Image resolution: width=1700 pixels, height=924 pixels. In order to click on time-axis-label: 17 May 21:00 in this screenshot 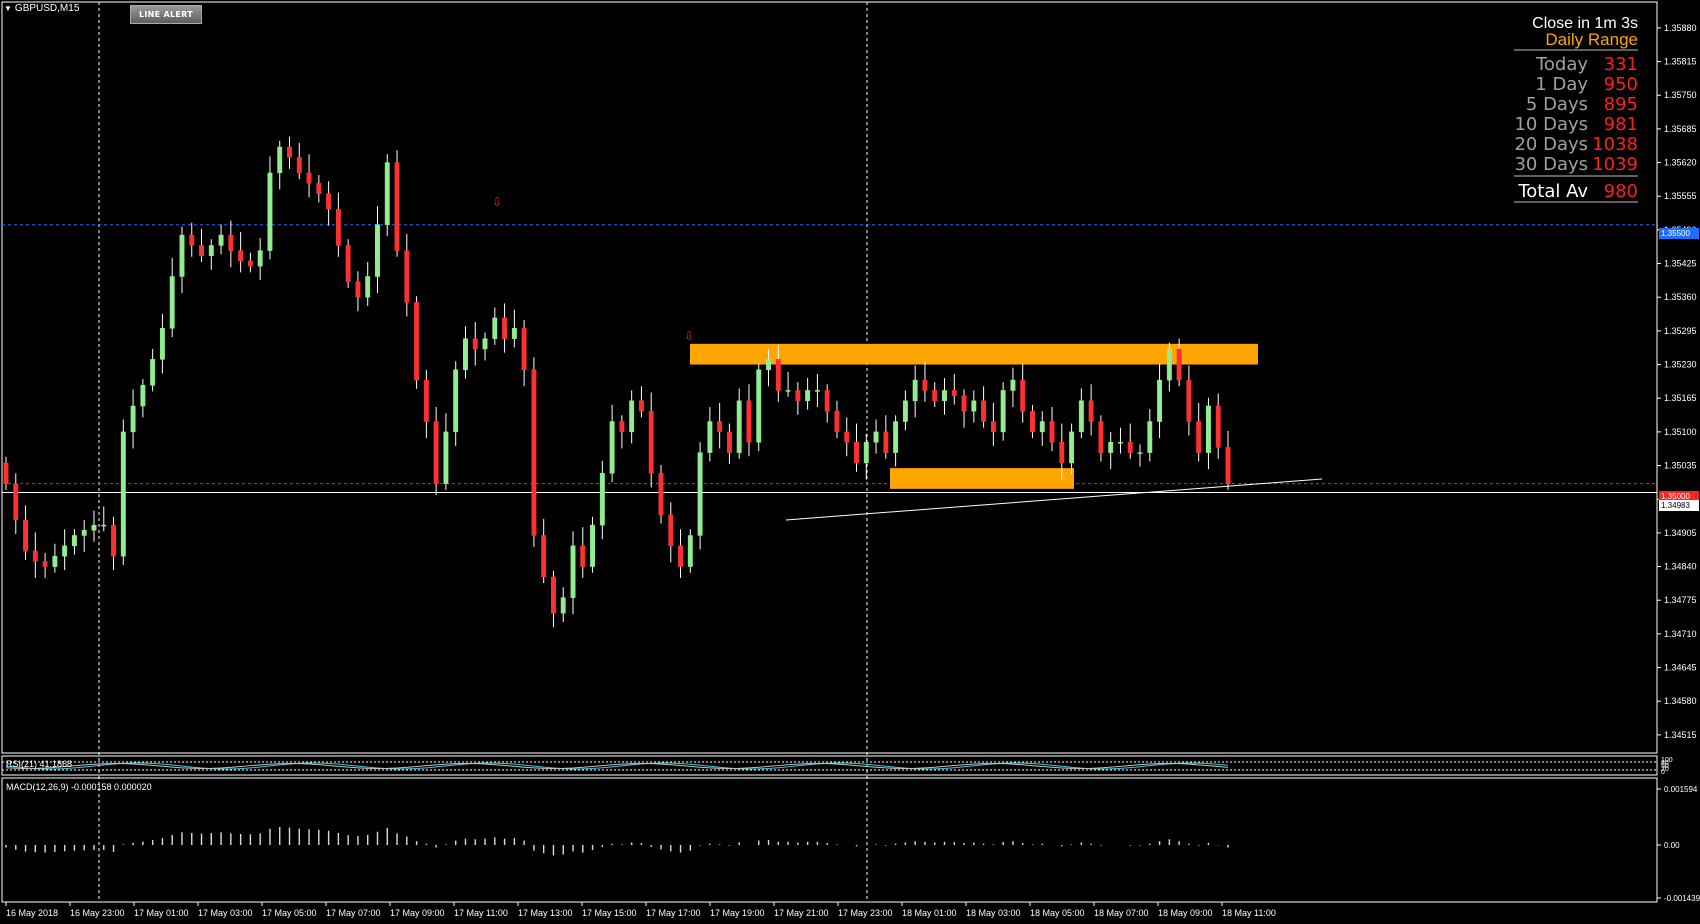, I will do `click(801, 913)`.